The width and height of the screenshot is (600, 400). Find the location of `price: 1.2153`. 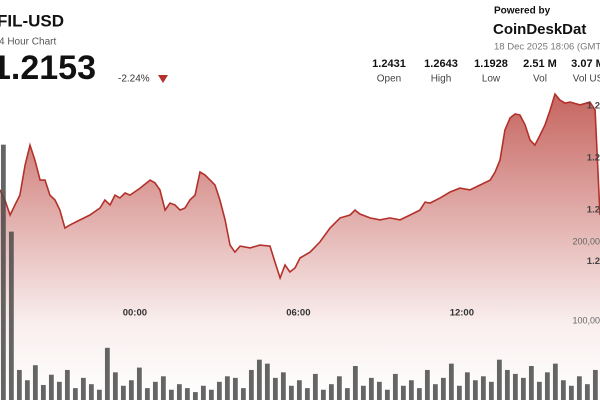

price: 1.2153 is located at coordinates (48, 68).